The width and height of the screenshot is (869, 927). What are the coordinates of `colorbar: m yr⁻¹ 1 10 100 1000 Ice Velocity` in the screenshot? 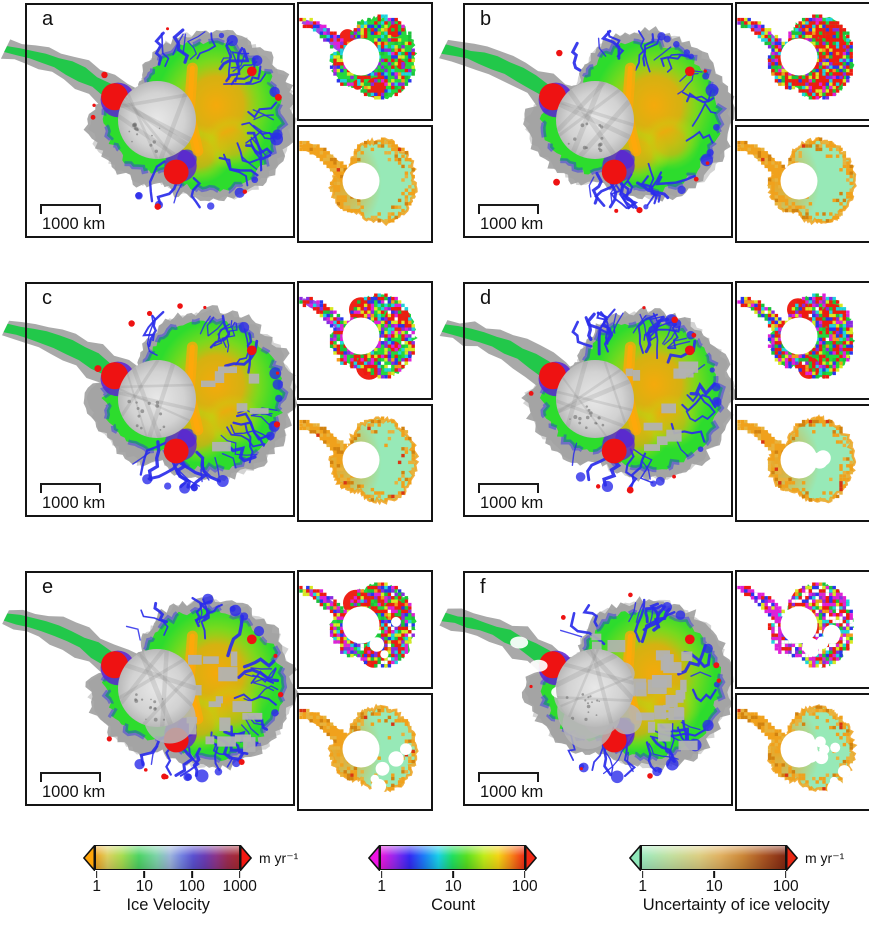 It's located at (190, 880).